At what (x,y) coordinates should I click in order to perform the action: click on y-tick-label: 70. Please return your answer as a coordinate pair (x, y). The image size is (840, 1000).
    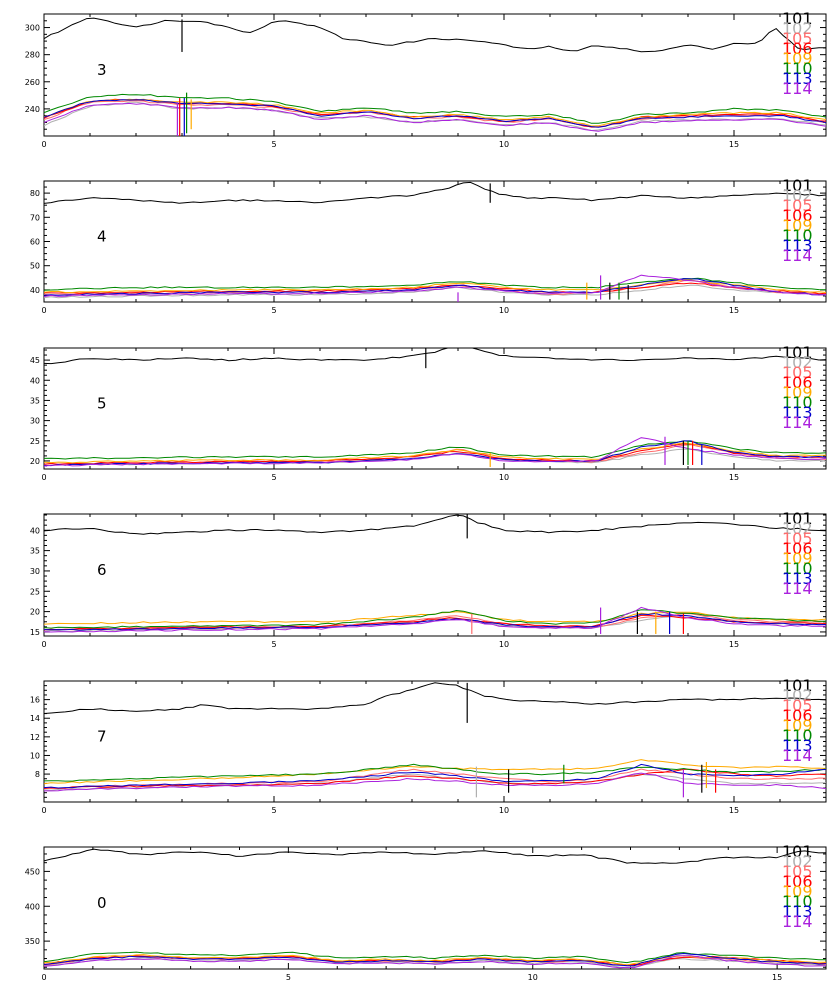
    Looking at the image, I should click on (35, 217).